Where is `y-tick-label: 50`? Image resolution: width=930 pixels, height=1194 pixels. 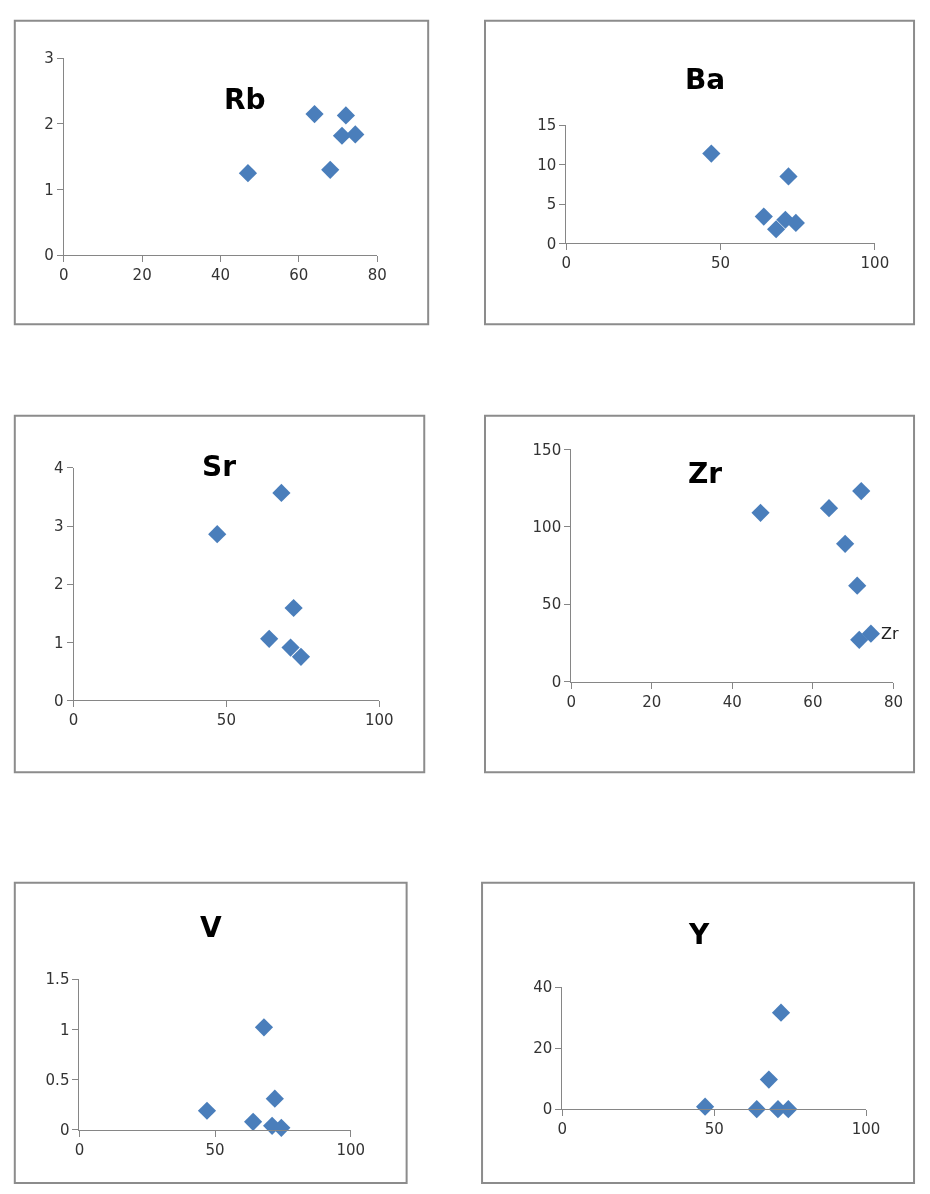
y-tick-label: 50 is located at coordinates (552, 604).